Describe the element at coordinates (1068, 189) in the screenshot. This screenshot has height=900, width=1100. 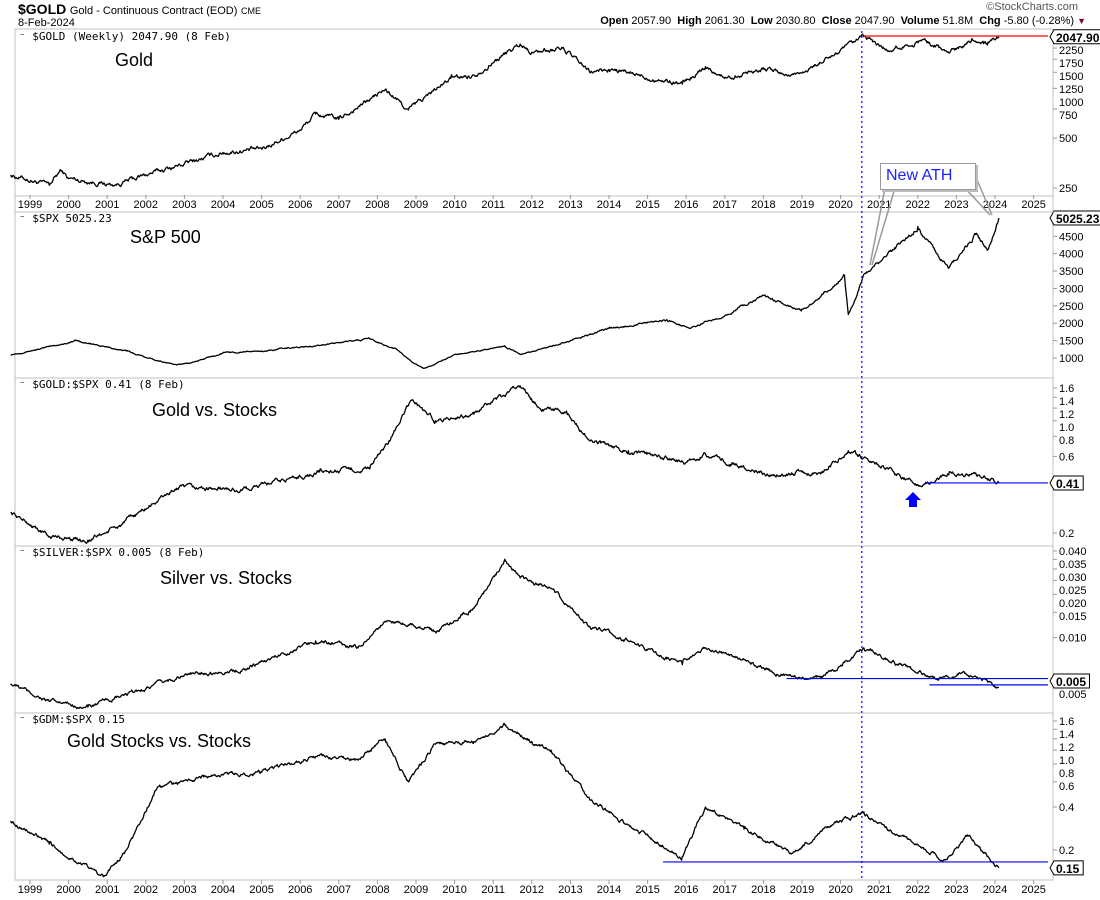
I see `y-tick-label: 250` at that location.